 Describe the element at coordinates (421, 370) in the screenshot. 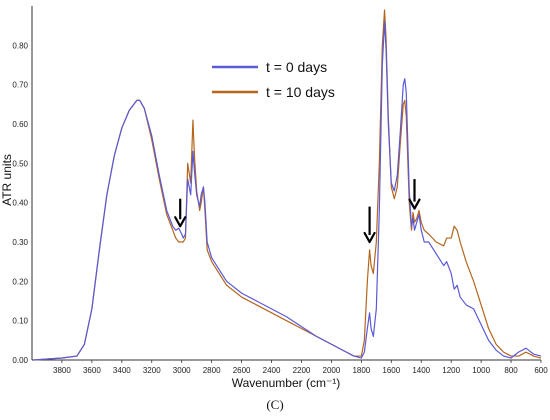

I see `x-tick-label: 1400` at that location.